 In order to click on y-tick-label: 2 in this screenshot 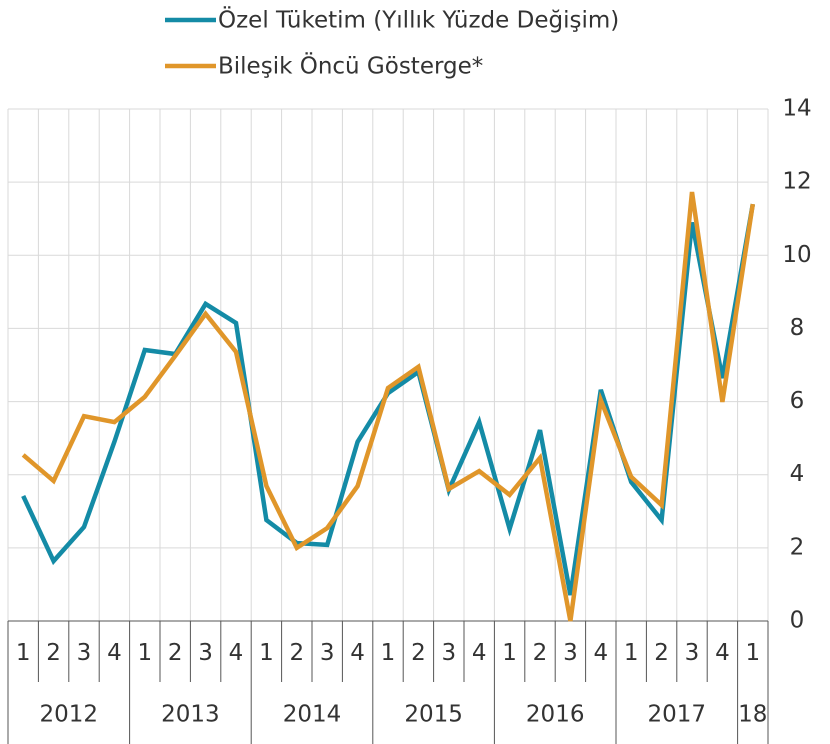, I will do `click(797, 547)`.